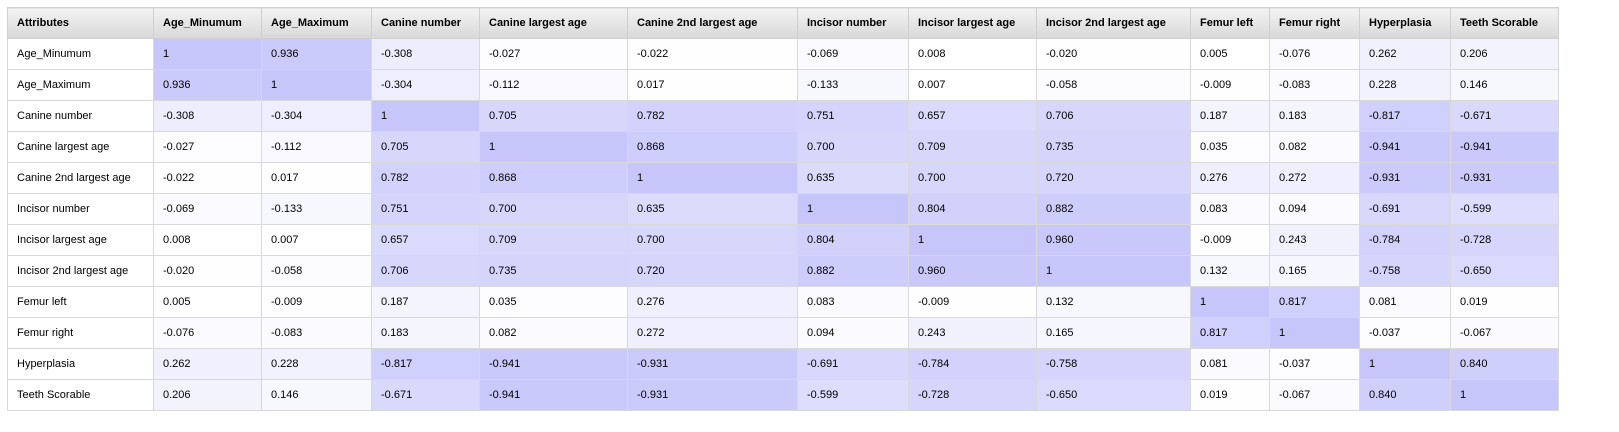  Describe the element at coordinates (1314, 85) in the screenshot. I see `correlation-cell: -0.083` at that location.